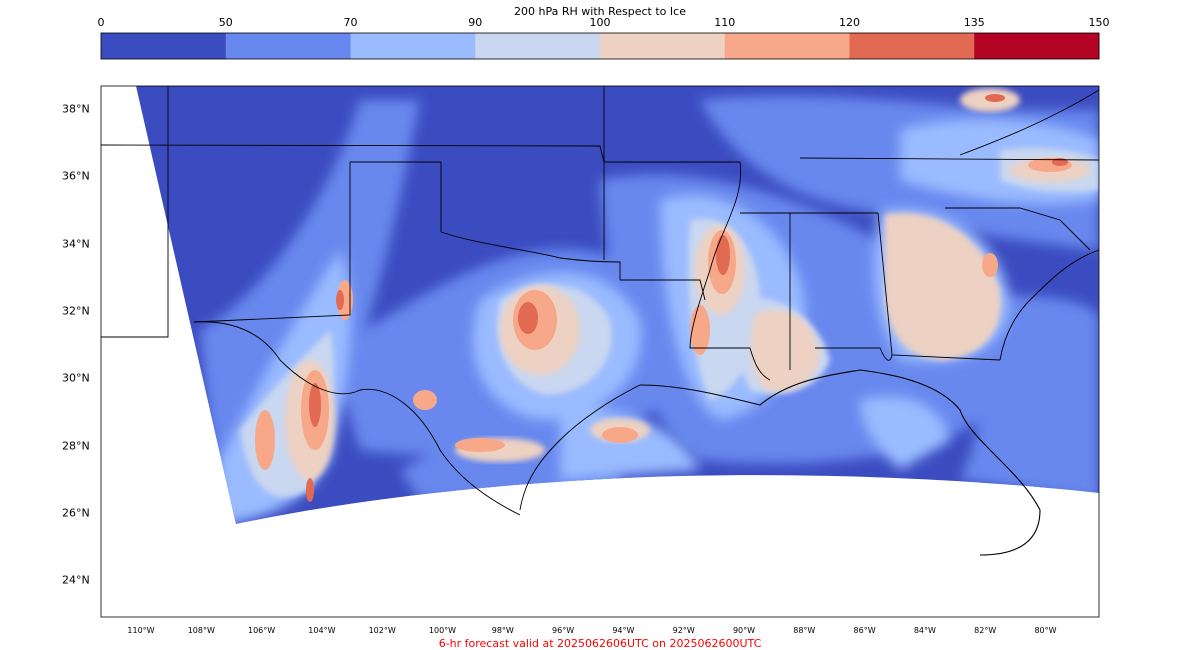 The width and height of the screenshot is (1200, 650). Describe the element at coordinates (563, 630) in the screenshot. I see `longitude-label: 96°W` at that location.